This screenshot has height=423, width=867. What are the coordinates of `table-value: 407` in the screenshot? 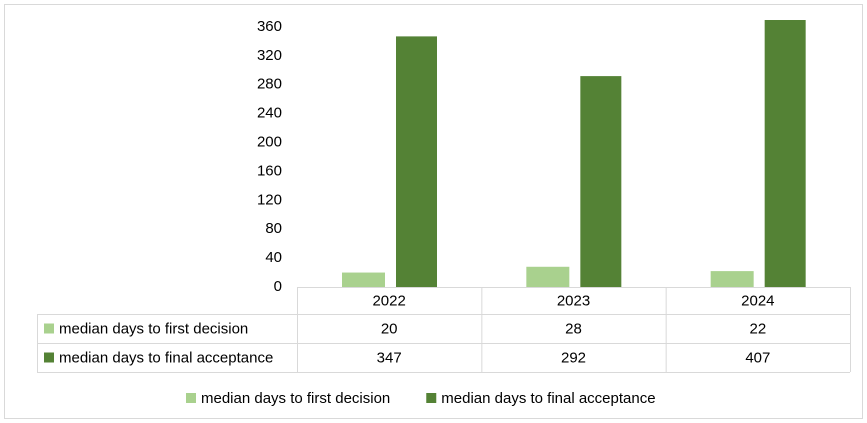 It's located at (757, 357).